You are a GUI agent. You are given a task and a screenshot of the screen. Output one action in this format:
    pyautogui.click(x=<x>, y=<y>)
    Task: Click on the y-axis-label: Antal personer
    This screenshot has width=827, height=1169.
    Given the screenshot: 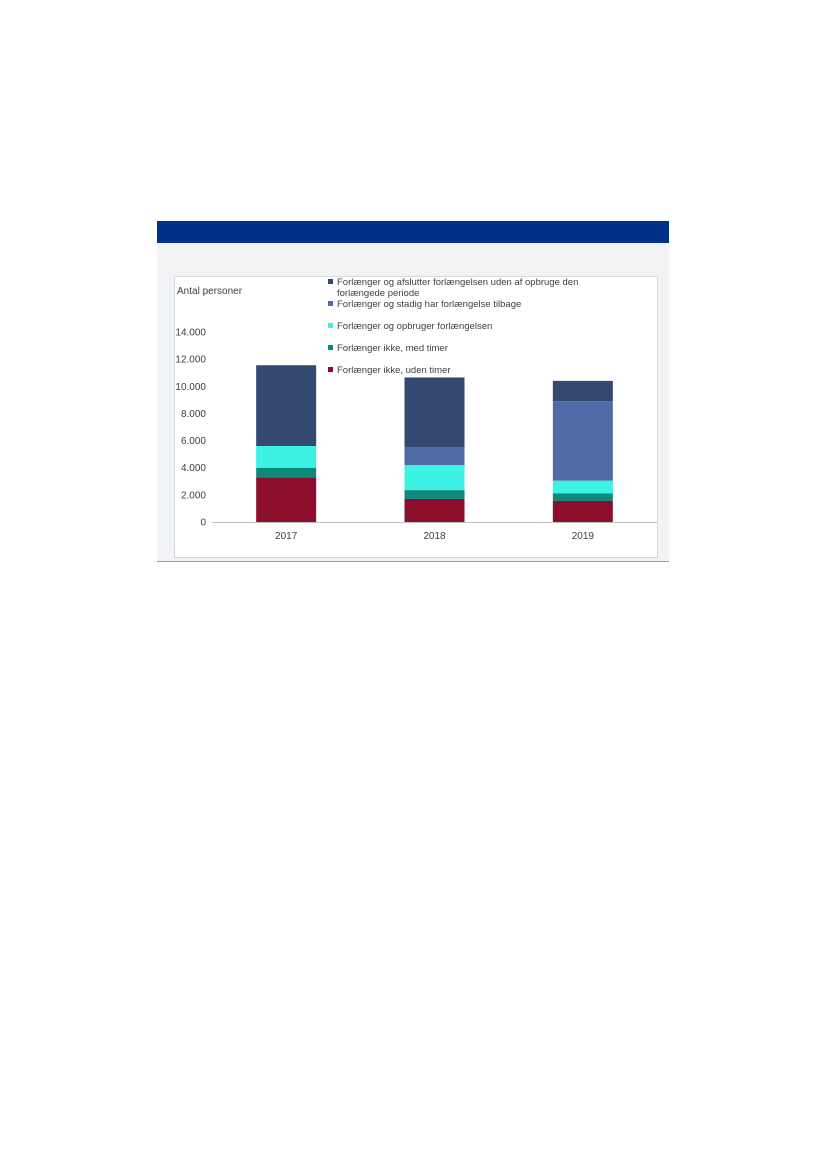 What is the action you would take?
    pyautogui.click(x=210, y=291)
    